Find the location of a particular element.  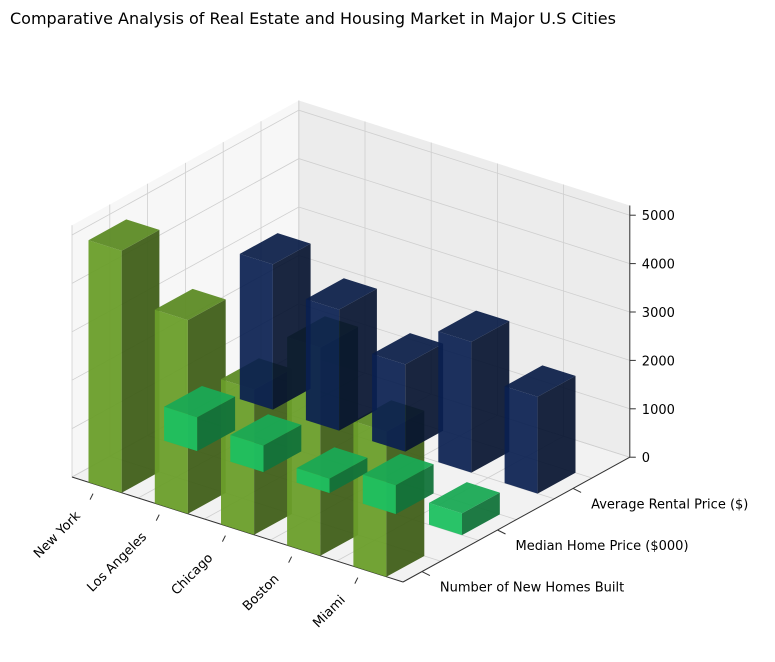

y-axis-line is located at coordinates (516, 519).